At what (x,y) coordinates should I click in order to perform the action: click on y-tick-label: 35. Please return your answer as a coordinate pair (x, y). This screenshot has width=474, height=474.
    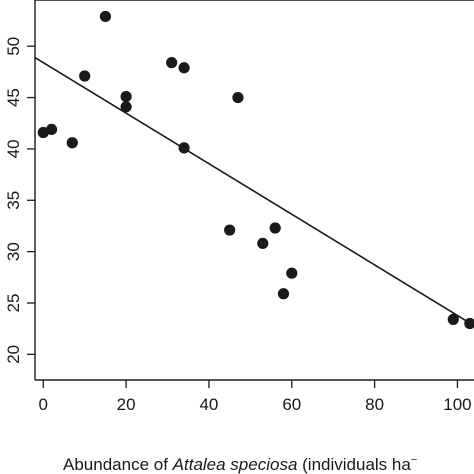
    Looking at the image, I should click on (13, 200).